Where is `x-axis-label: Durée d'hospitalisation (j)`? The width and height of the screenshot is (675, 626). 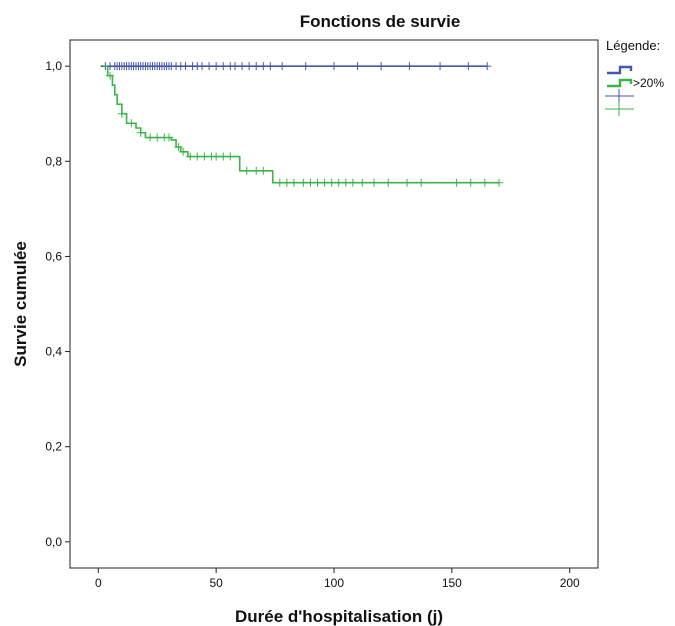
x-axis-label: Durée d'hospitalisation (j) is located at coordinates (339, 616).